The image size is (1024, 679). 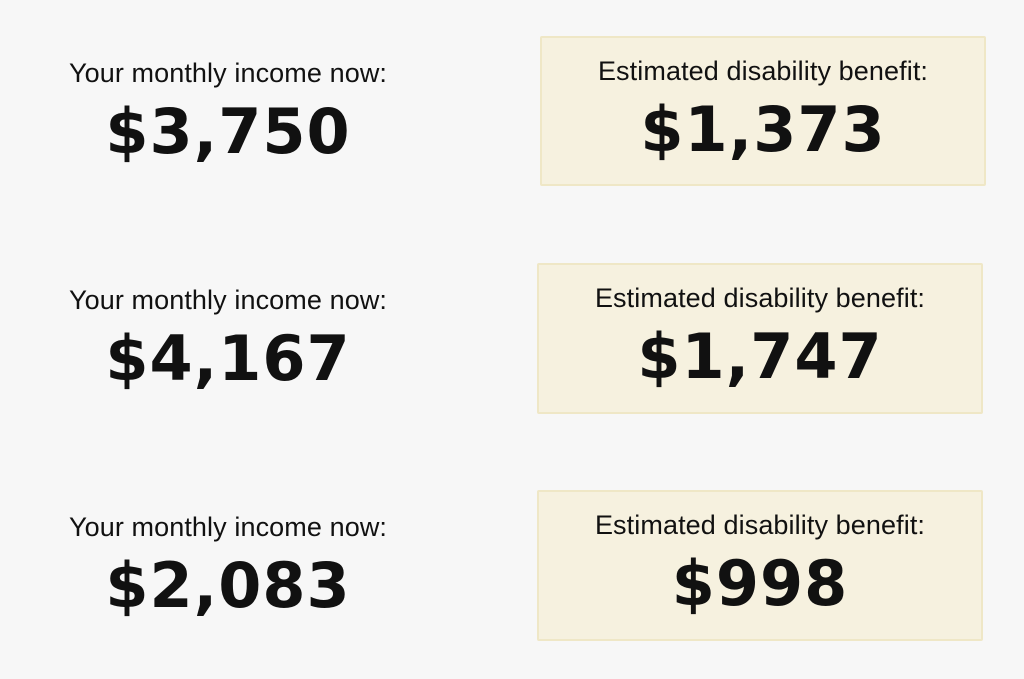 I want to click on estimated-benefit-box: Estimated disability benefit: $1,373, so click(x=763, y=111).